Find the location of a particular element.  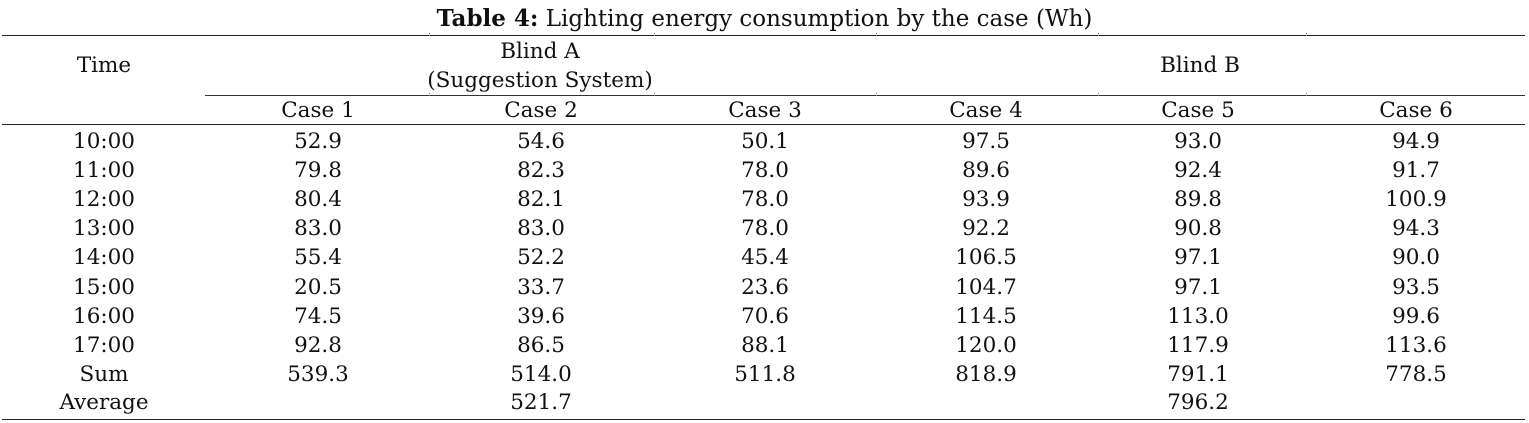

row-time-cell: 11:00 is located at coordinates (104, 171).